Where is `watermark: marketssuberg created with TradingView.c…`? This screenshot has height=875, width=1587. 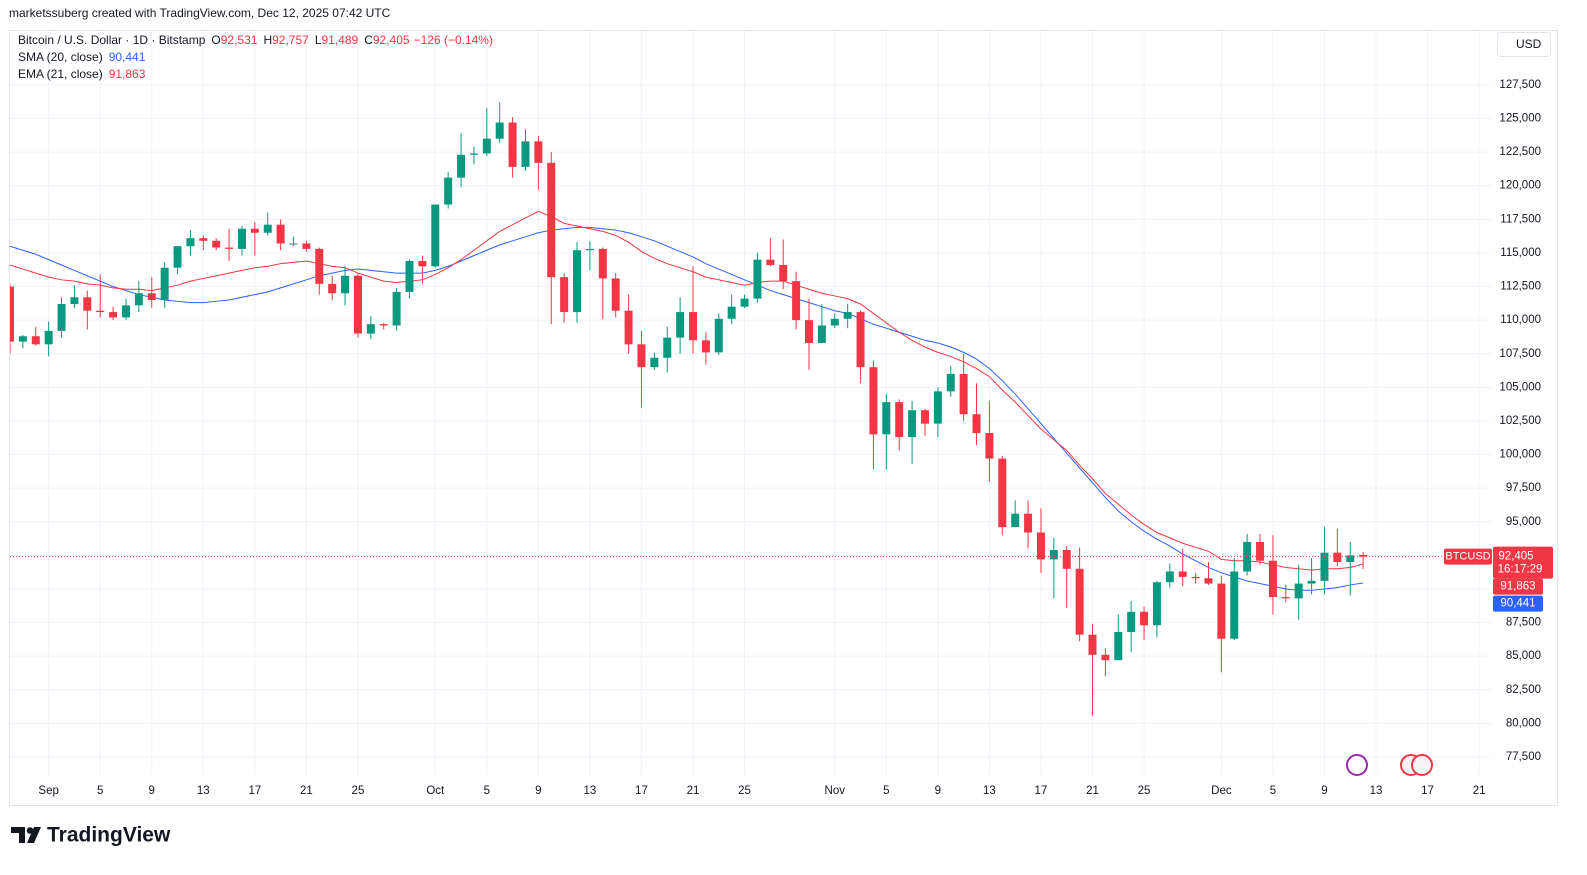 watermark: marketssuberg created with TradingView.c… is located at coordinates (200, 13).